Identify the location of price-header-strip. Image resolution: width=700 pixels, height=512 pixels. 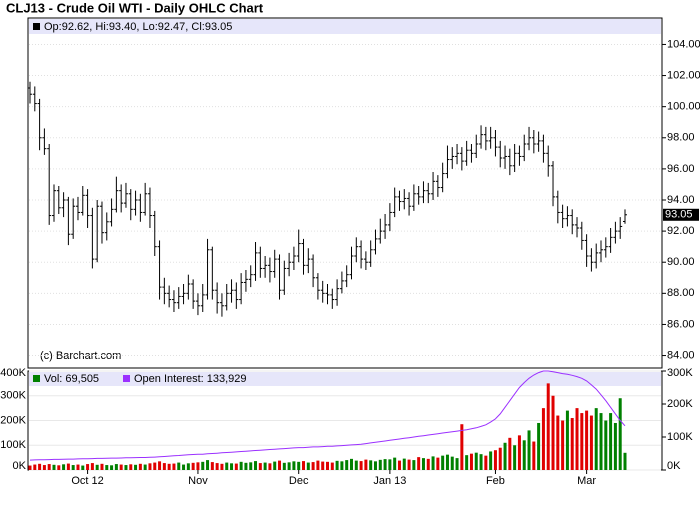
(345, 26).